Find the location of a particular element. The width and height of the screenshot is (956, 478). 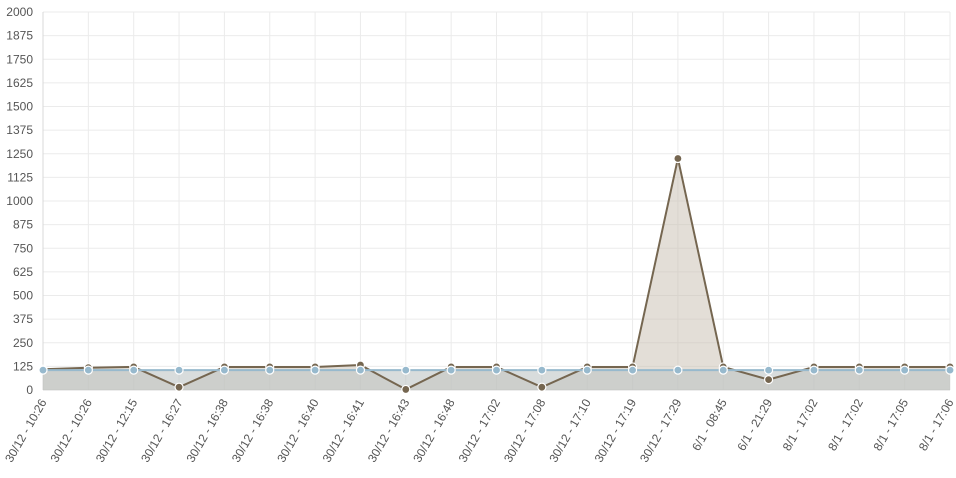

x-tick-label: 6/1 - 21:29 is located at coordinates (754, 424).